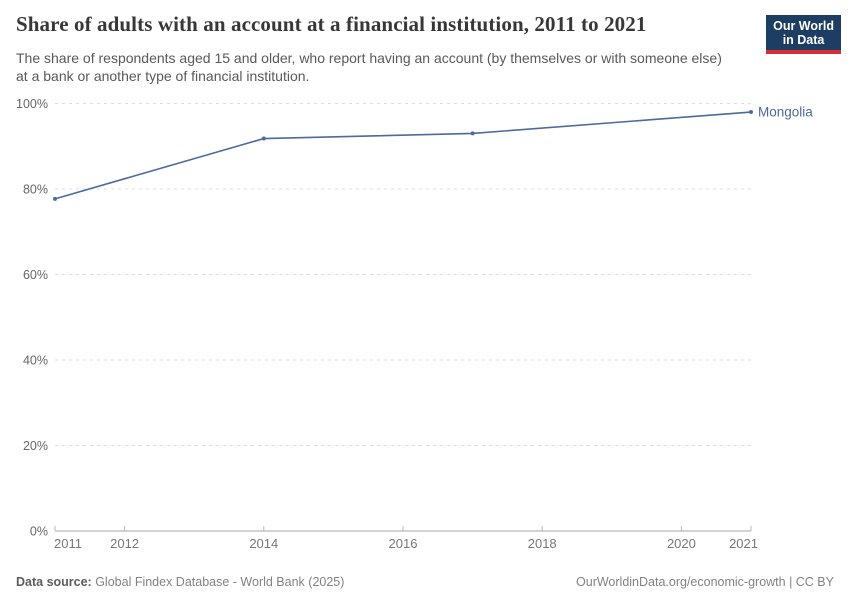  I want to click on y-tick-label: 20%, so click(35, 446).